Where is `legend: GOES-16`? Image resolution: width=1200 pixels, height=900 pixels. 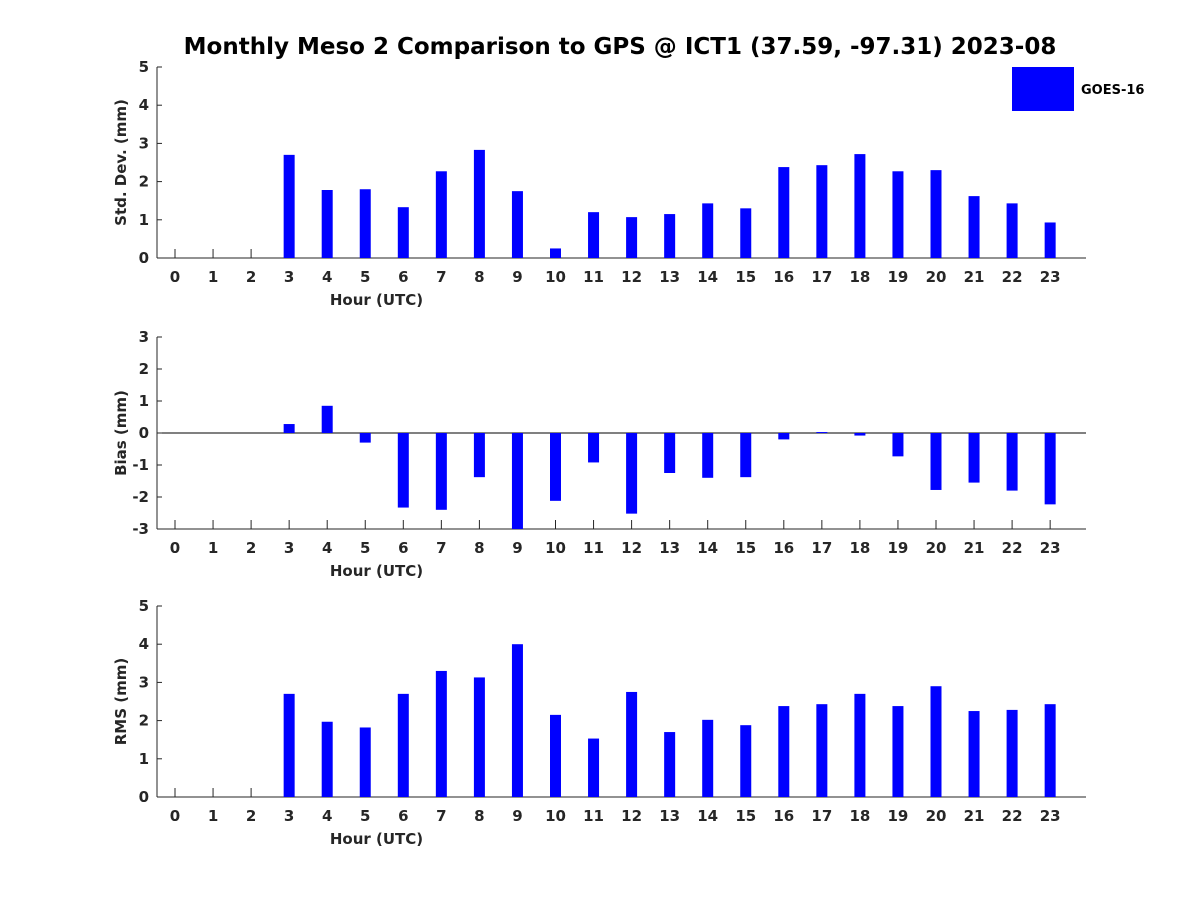 legend: GOES-16 is located at coordinates (1078, 89).